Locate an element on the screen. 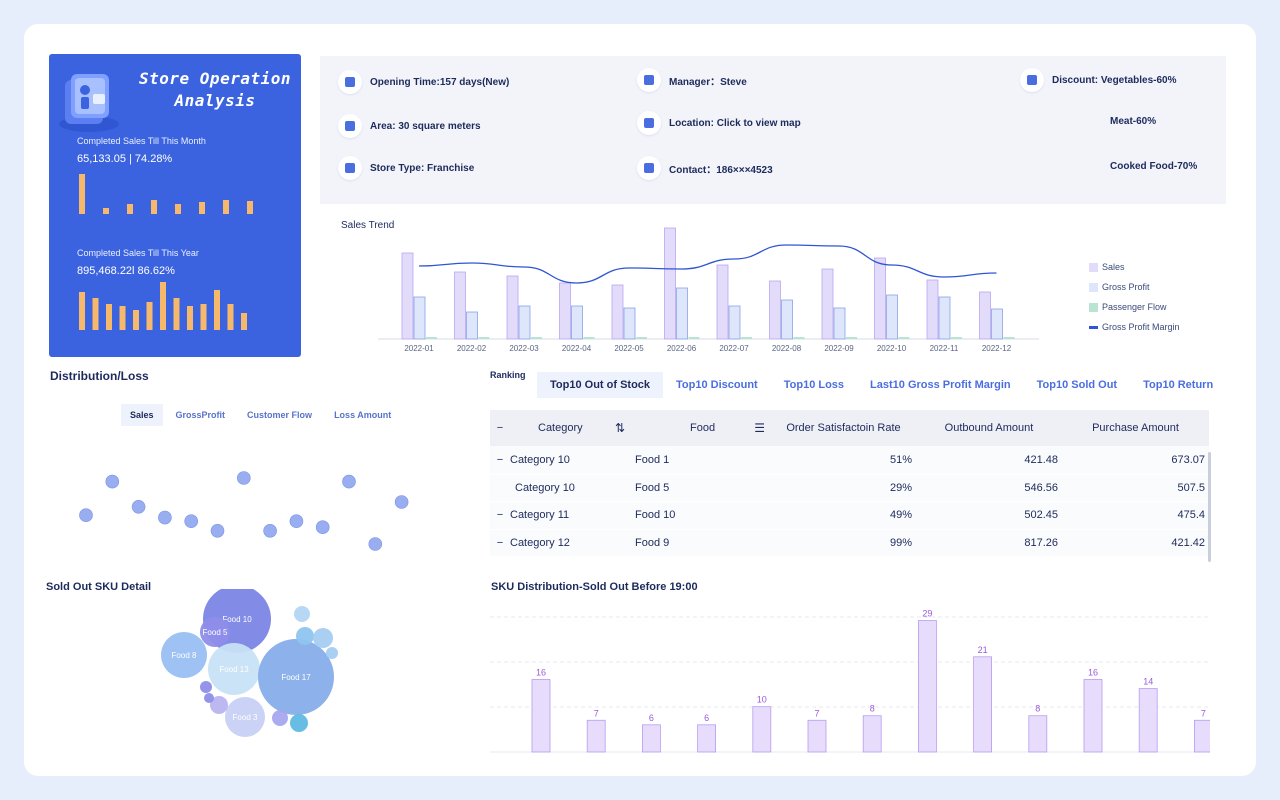 Image resolution: width=1280 pixels, height=800 pixels. tab-customer-flow: Customer Flow is located at coordinates (280, 415).